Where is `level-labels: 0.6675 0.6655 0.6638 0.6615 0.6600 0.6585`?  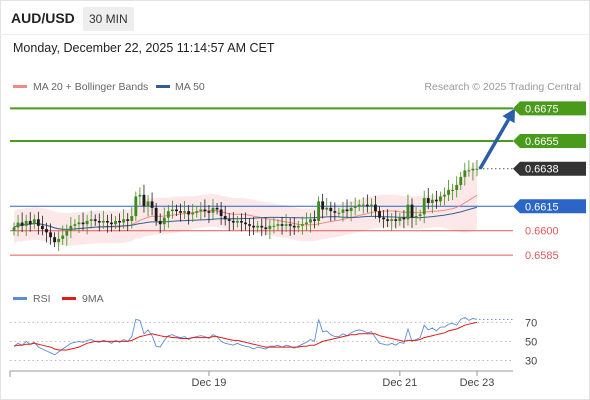
level-labels: 0.6675 0.6655 0.6638 0.6615 0.6600 0.6585 is located at coordinates (549, 181).